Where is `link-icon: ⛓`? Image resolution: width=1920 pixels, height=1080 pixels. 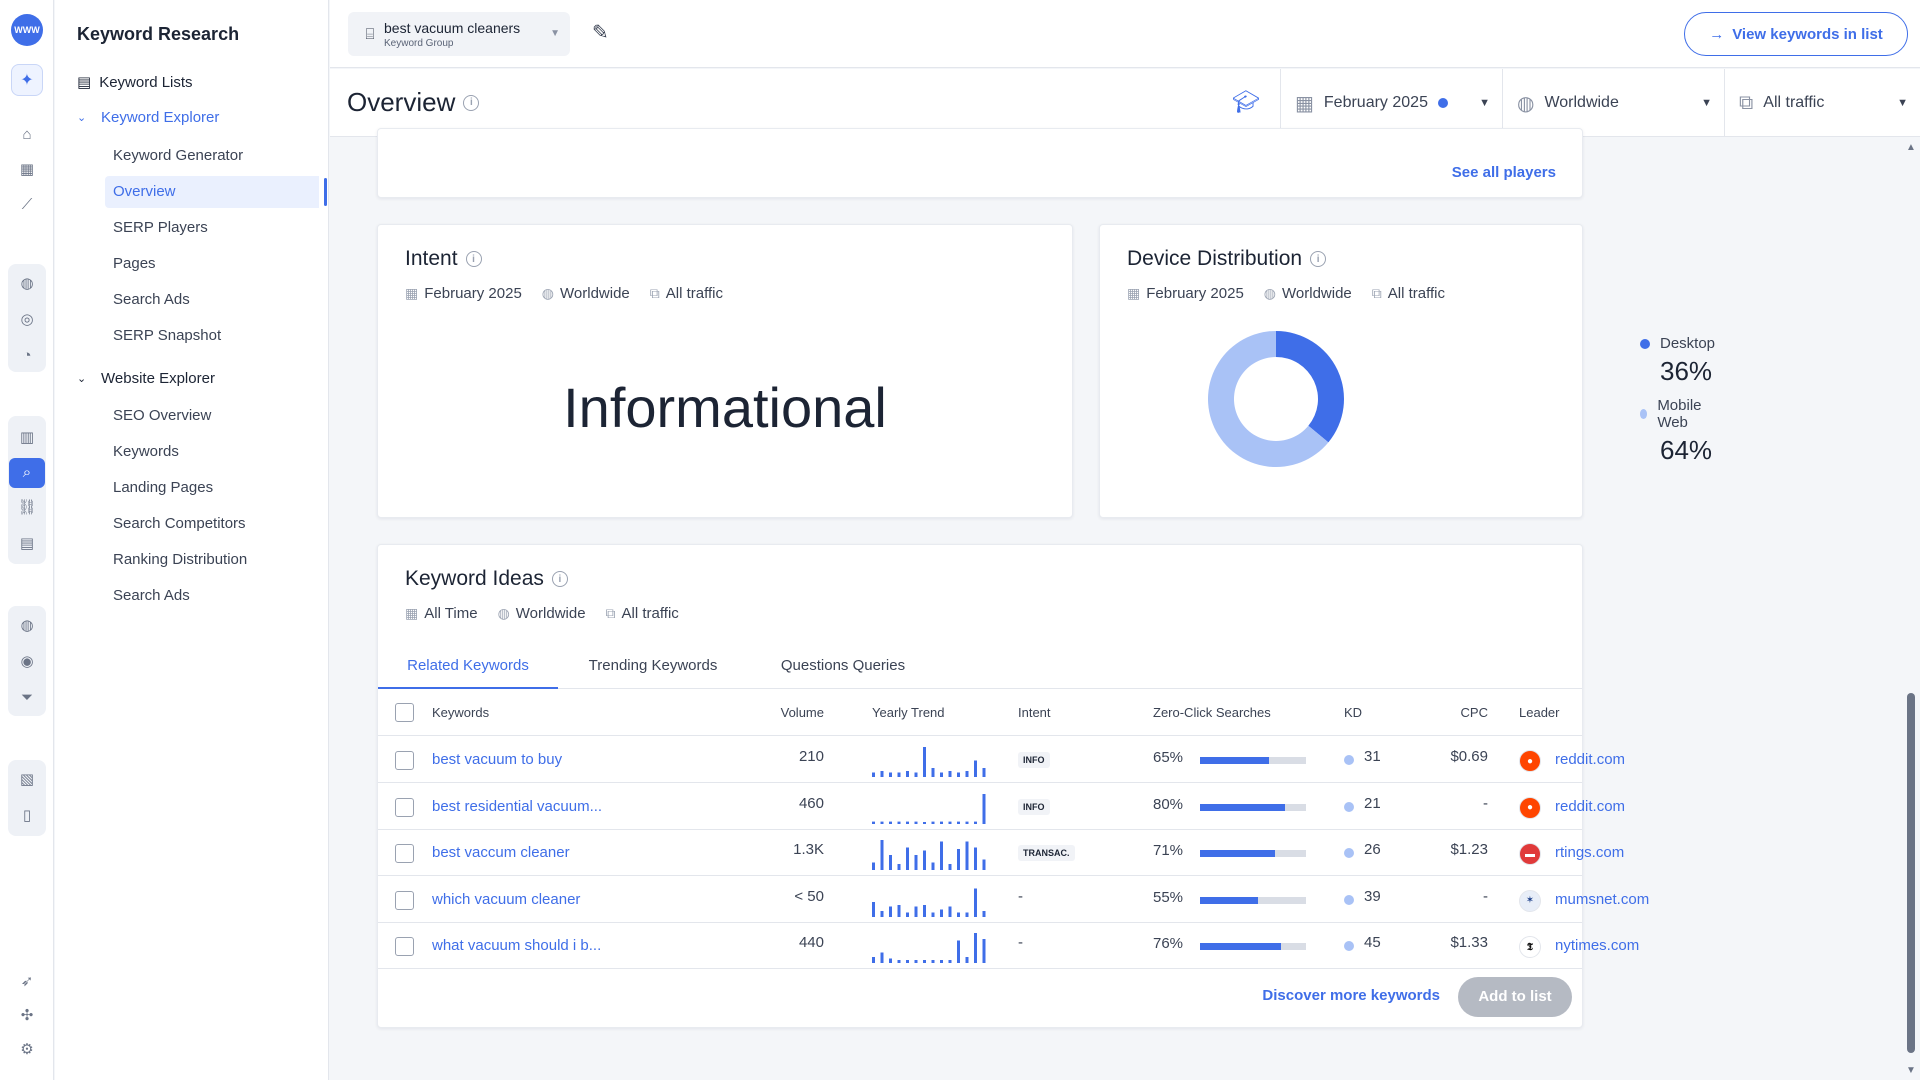
link-icon: ⛓ is located at coordinates (27, 507).